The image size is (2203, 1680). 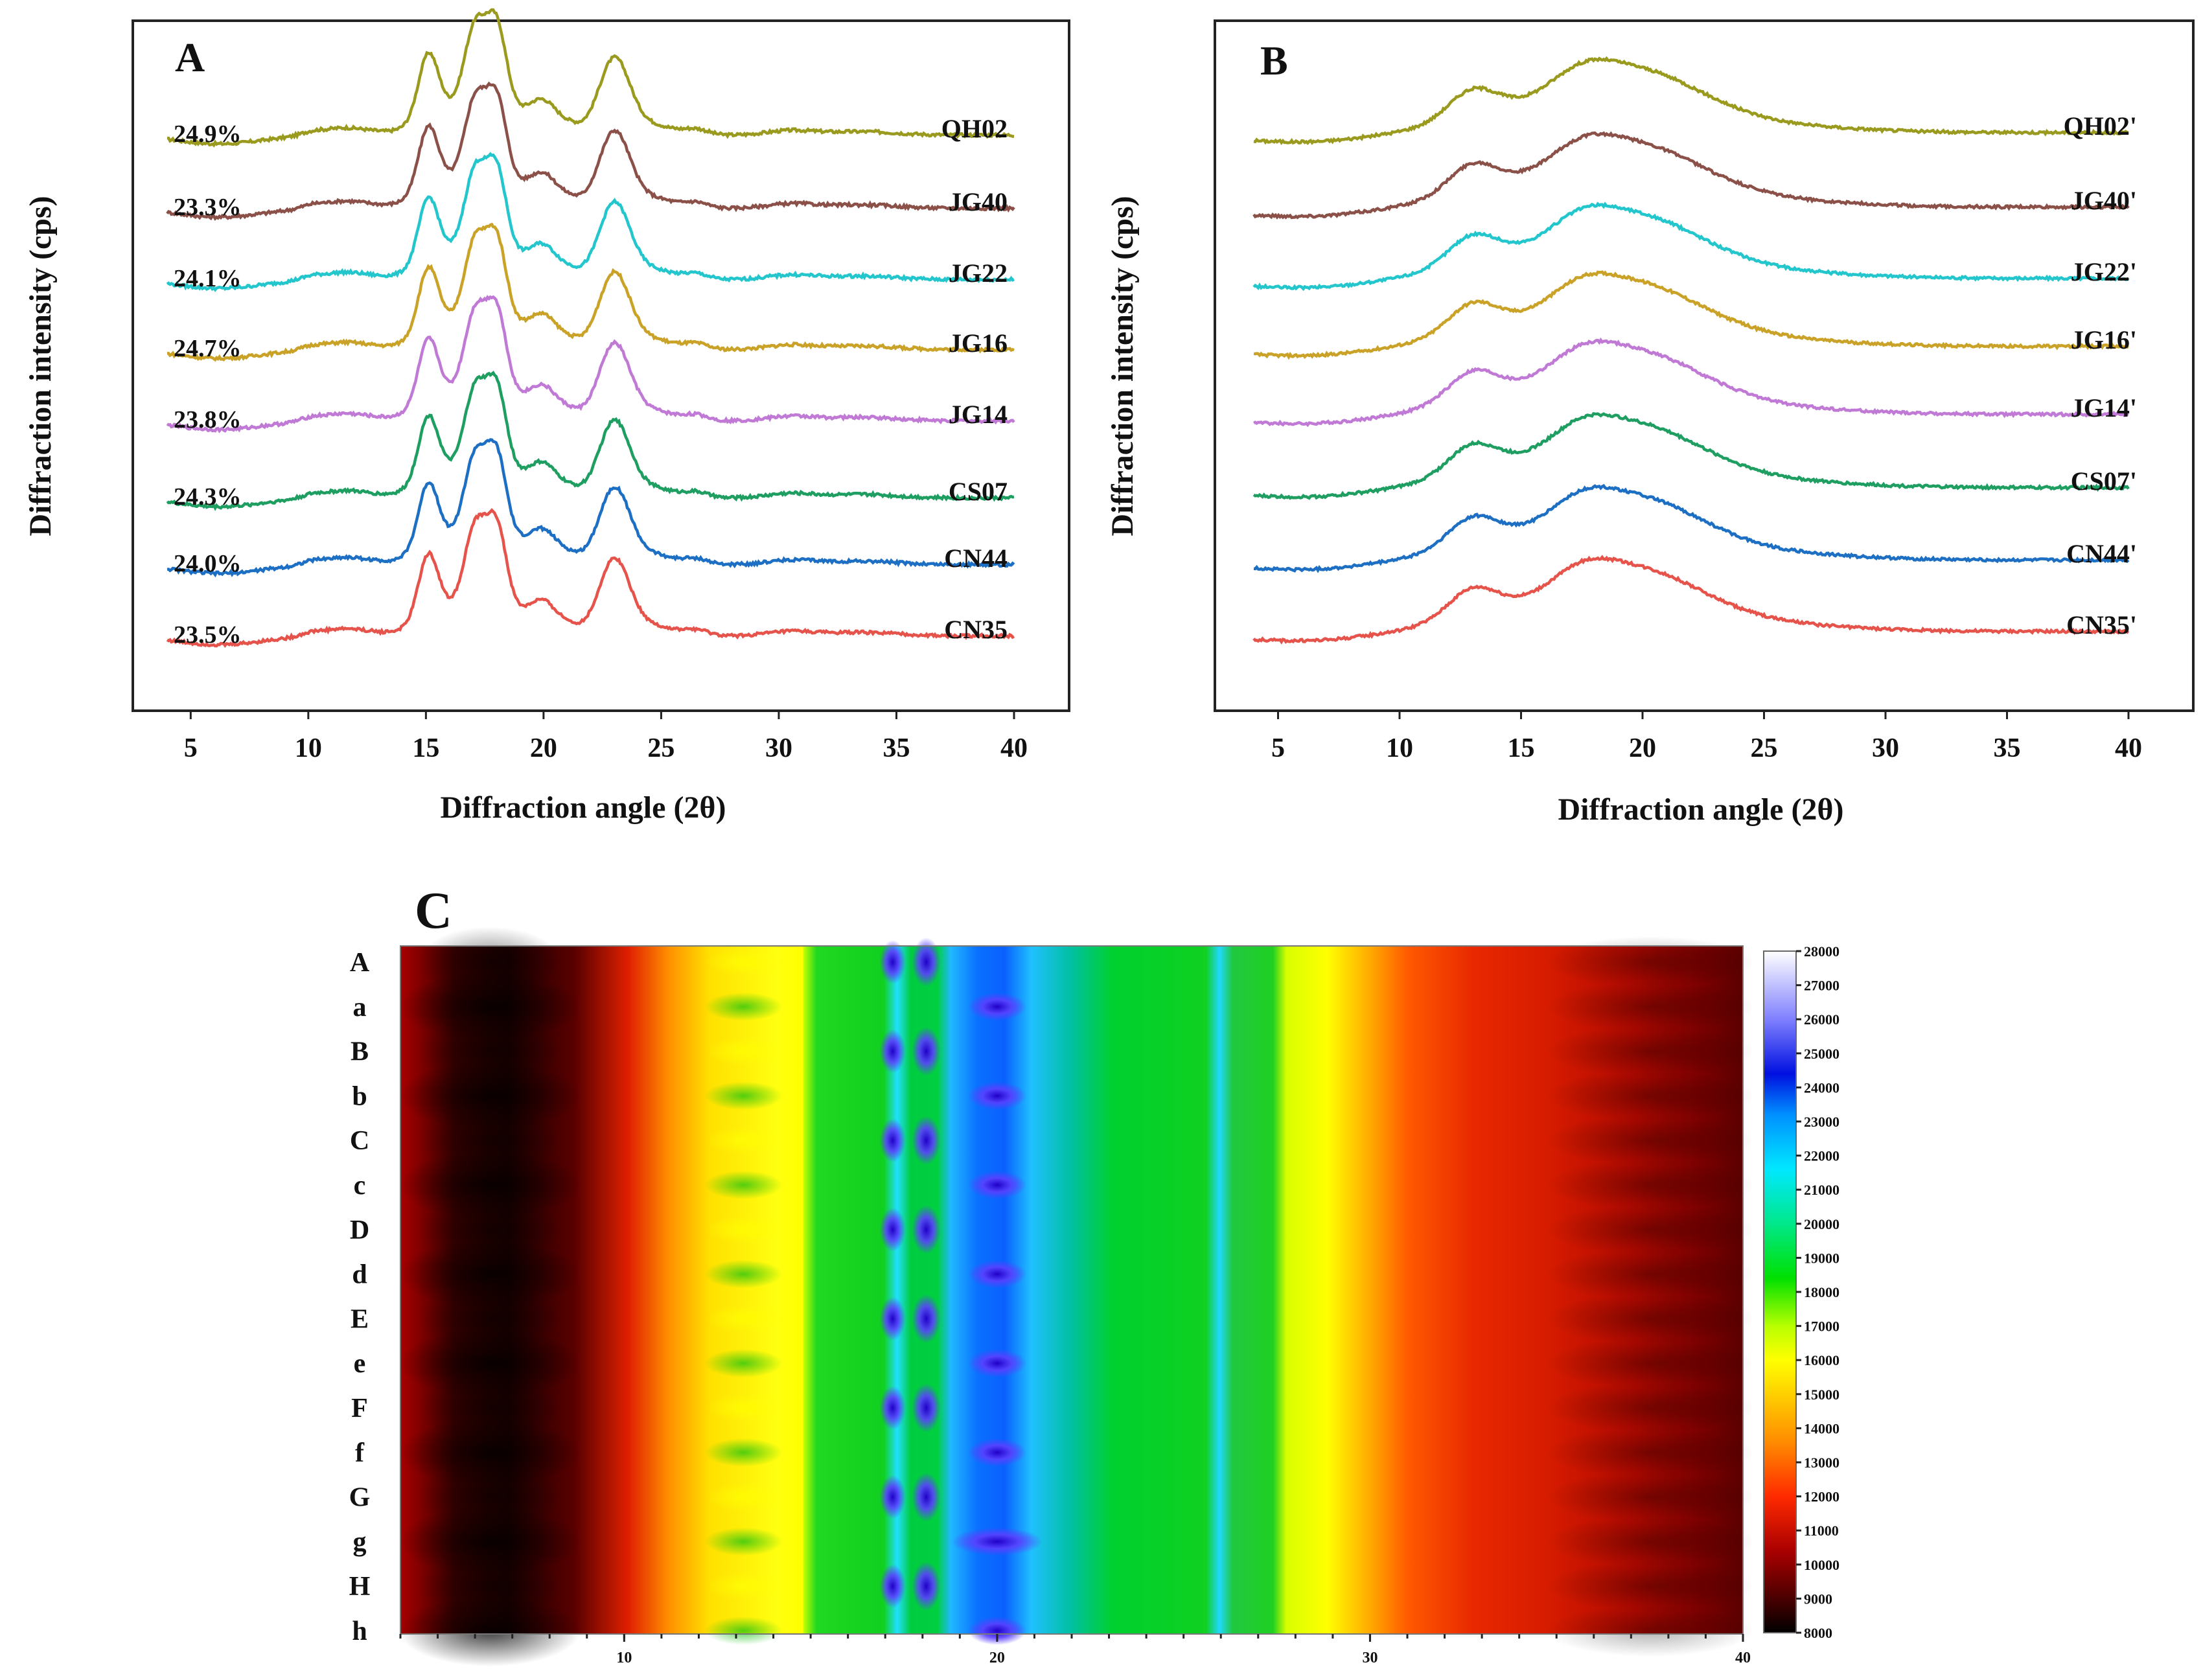 What do you see at coordinates (360, 1542) in the screenshot?
I see `heatmap-row-label: g` at bounding box center [360, 1542].